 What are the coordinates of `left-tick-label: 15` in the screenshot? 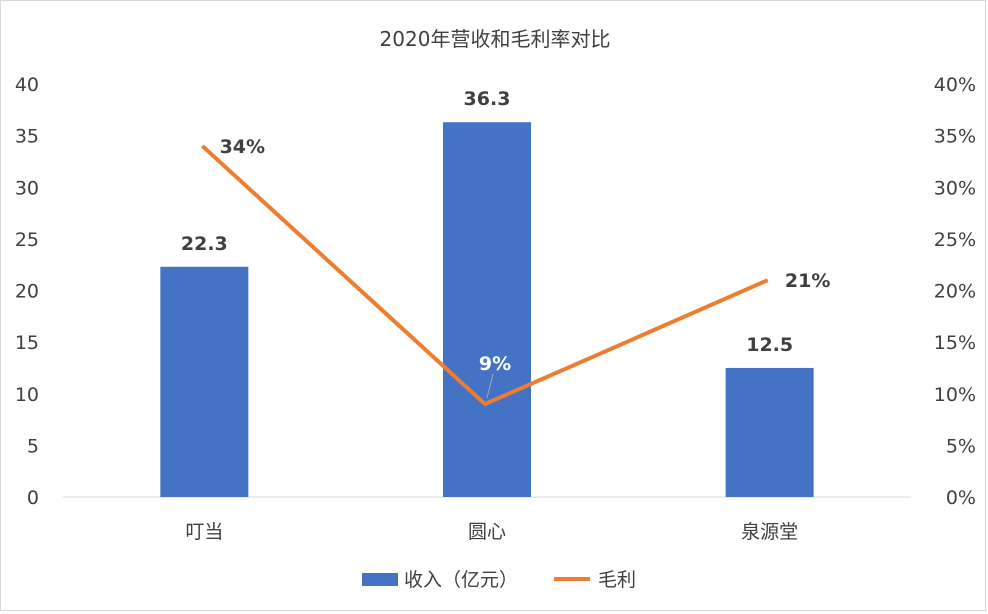 It's located at (27, 343).